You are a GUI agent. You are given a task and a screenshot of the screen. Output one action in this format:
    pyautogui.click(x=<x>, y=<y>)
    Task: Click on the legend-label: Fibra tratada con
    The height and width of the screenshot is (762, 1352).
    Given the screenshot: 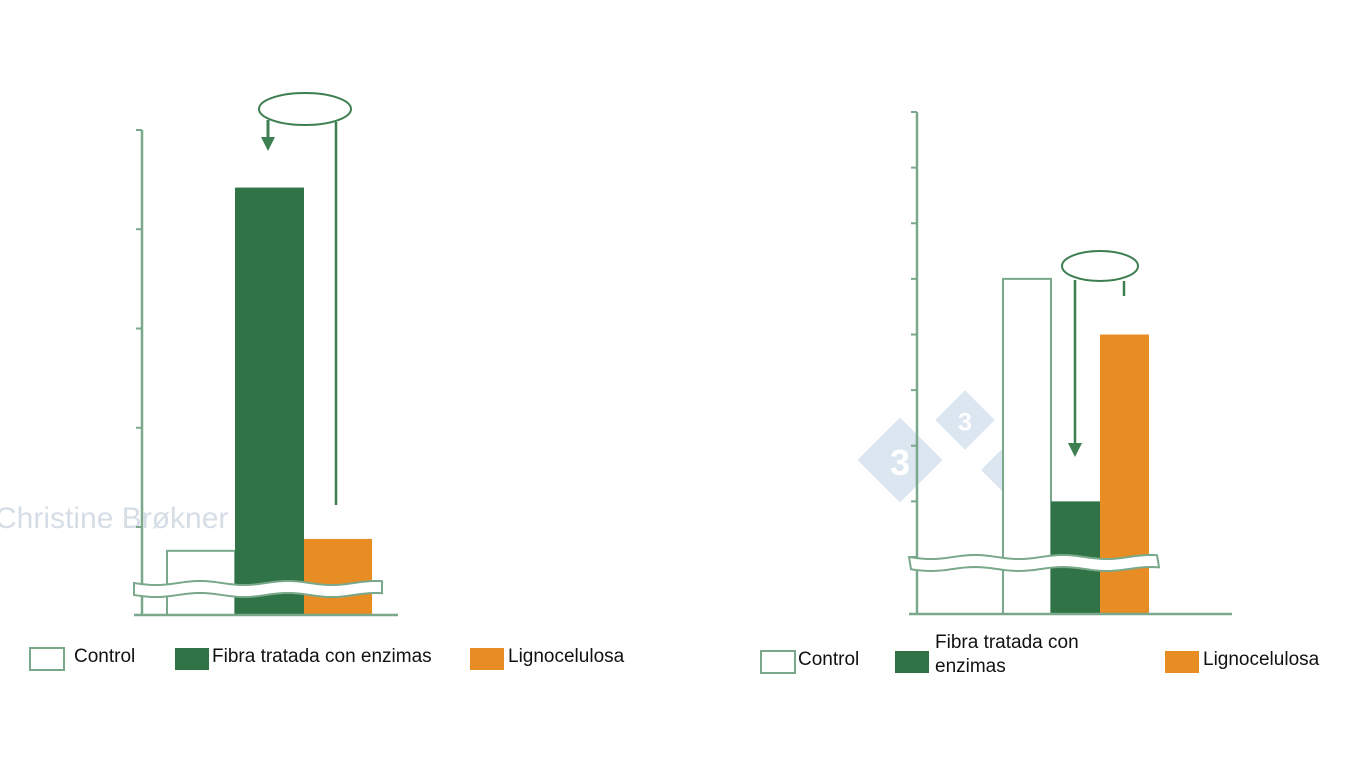 What is the action you would take?
    pyautogui.click(x=1007, y=642)
    